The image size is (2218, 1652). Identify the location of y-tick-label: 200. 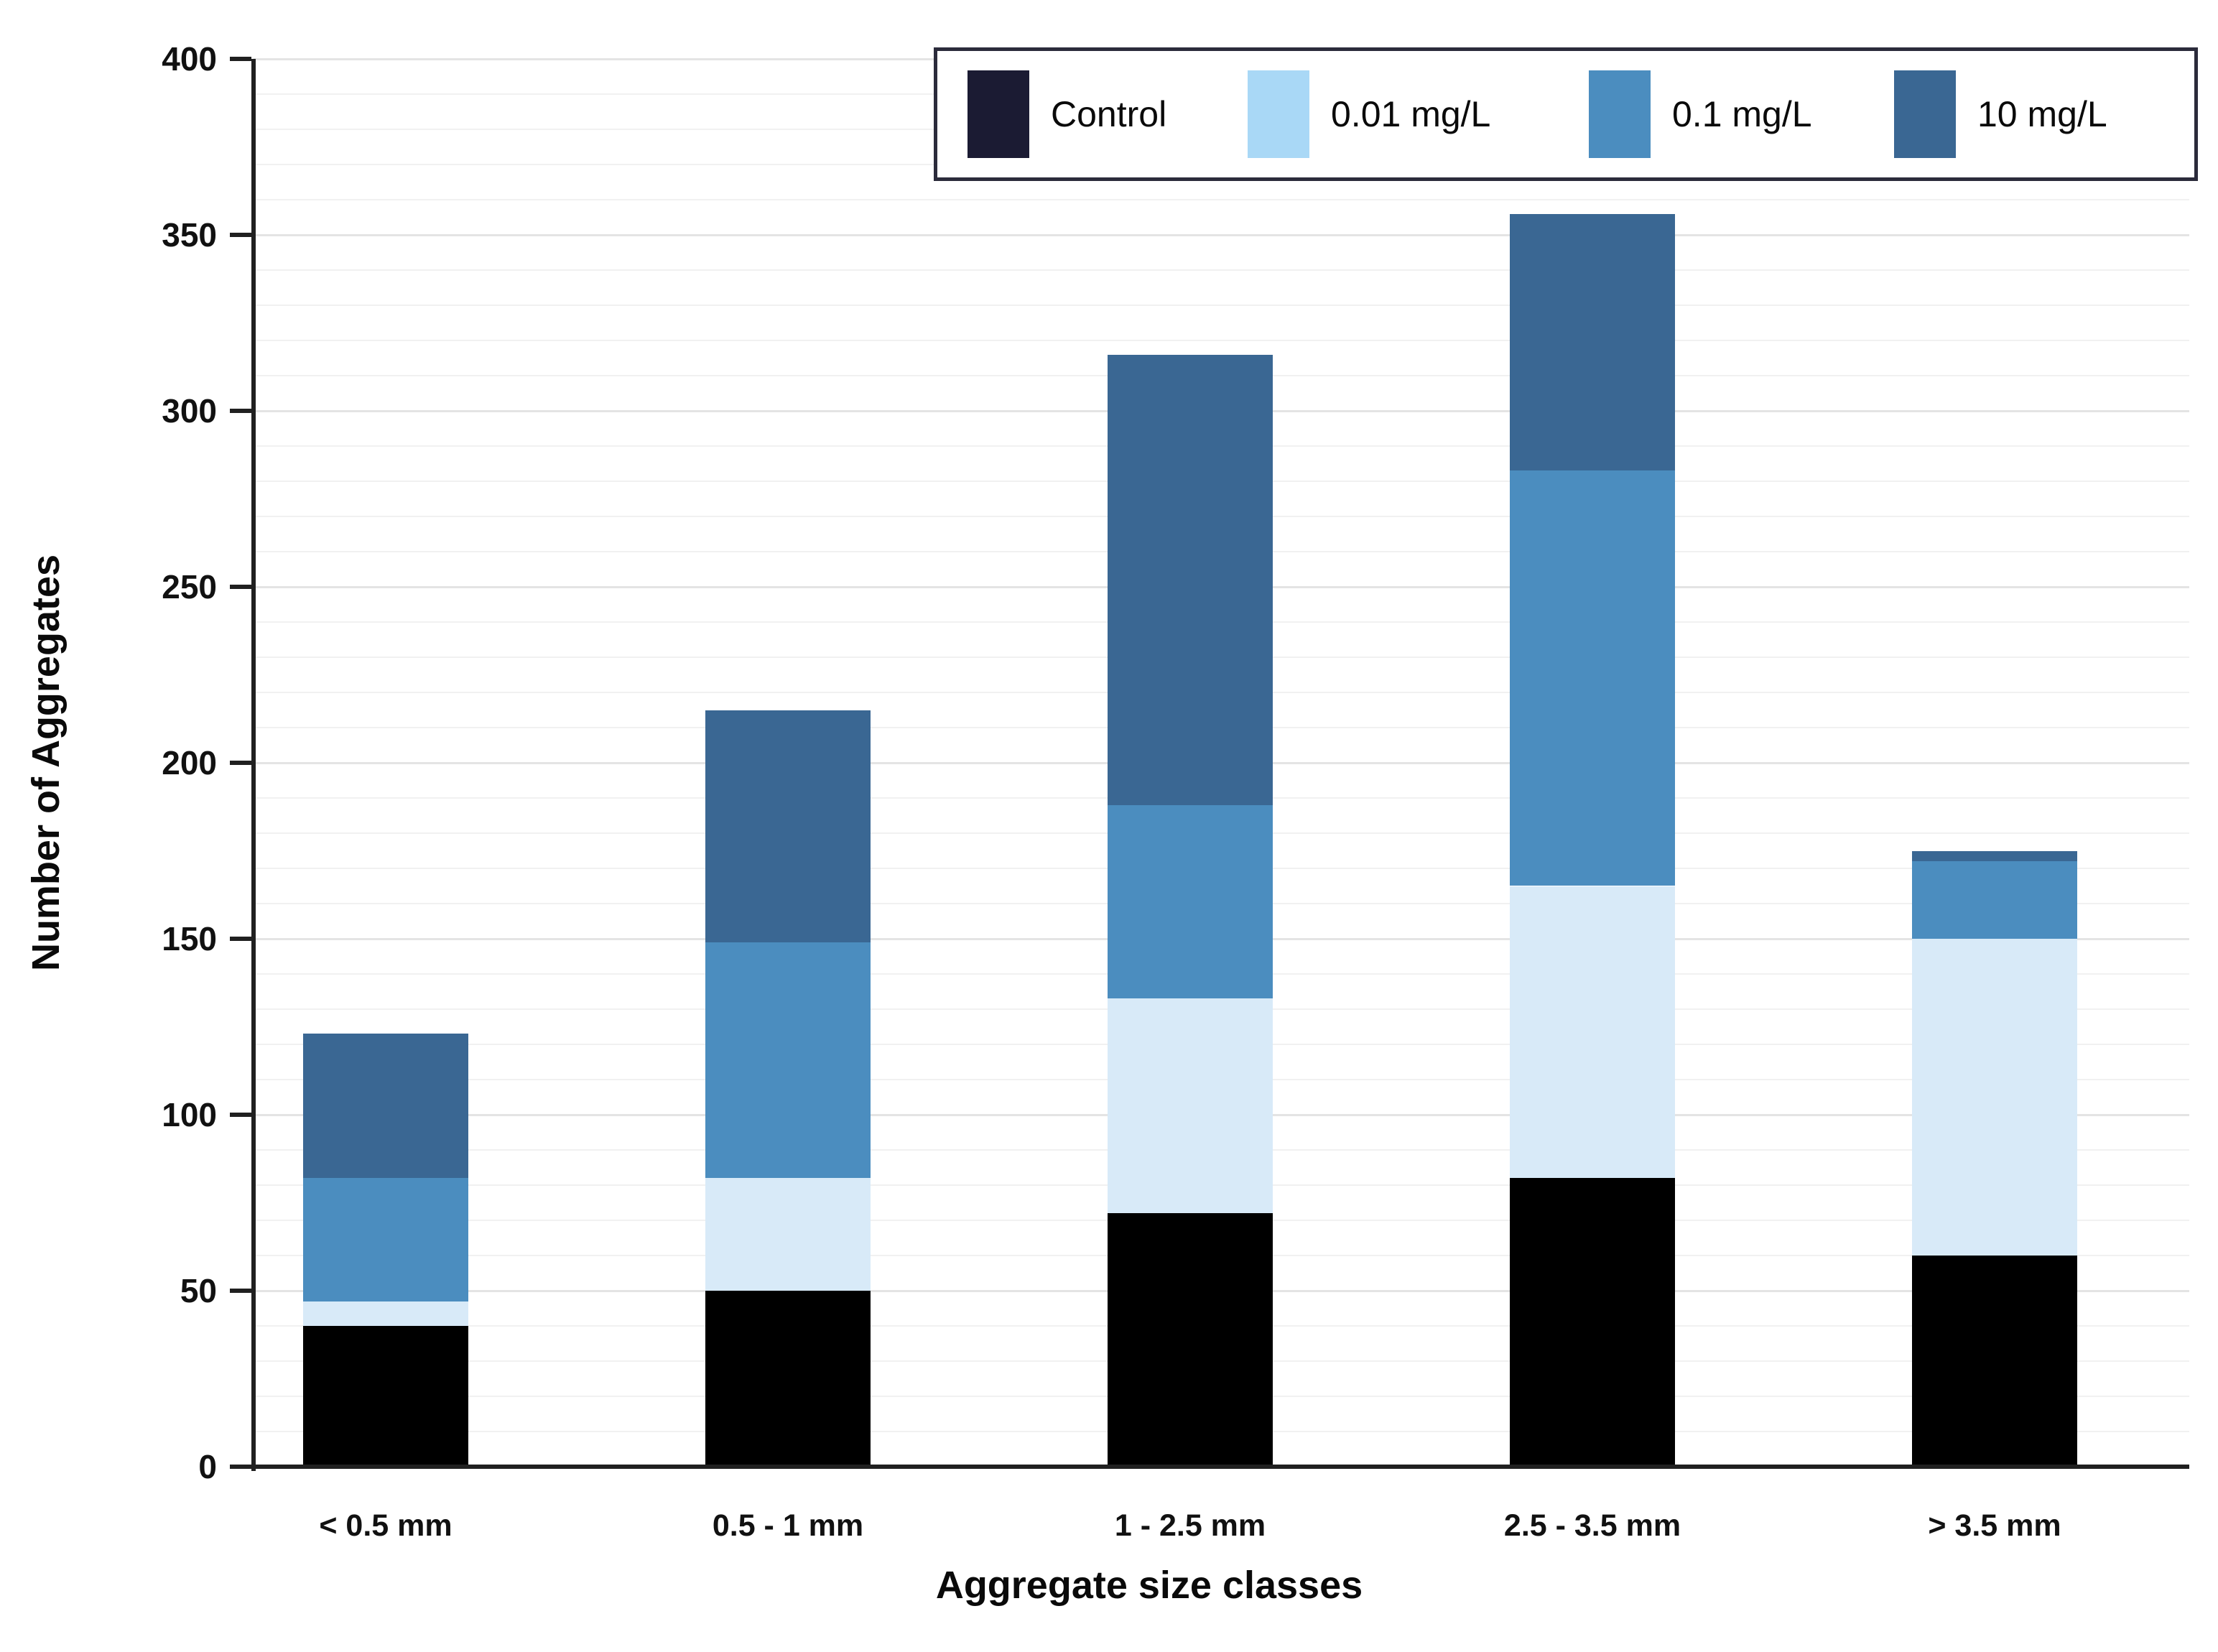
(190, 763).